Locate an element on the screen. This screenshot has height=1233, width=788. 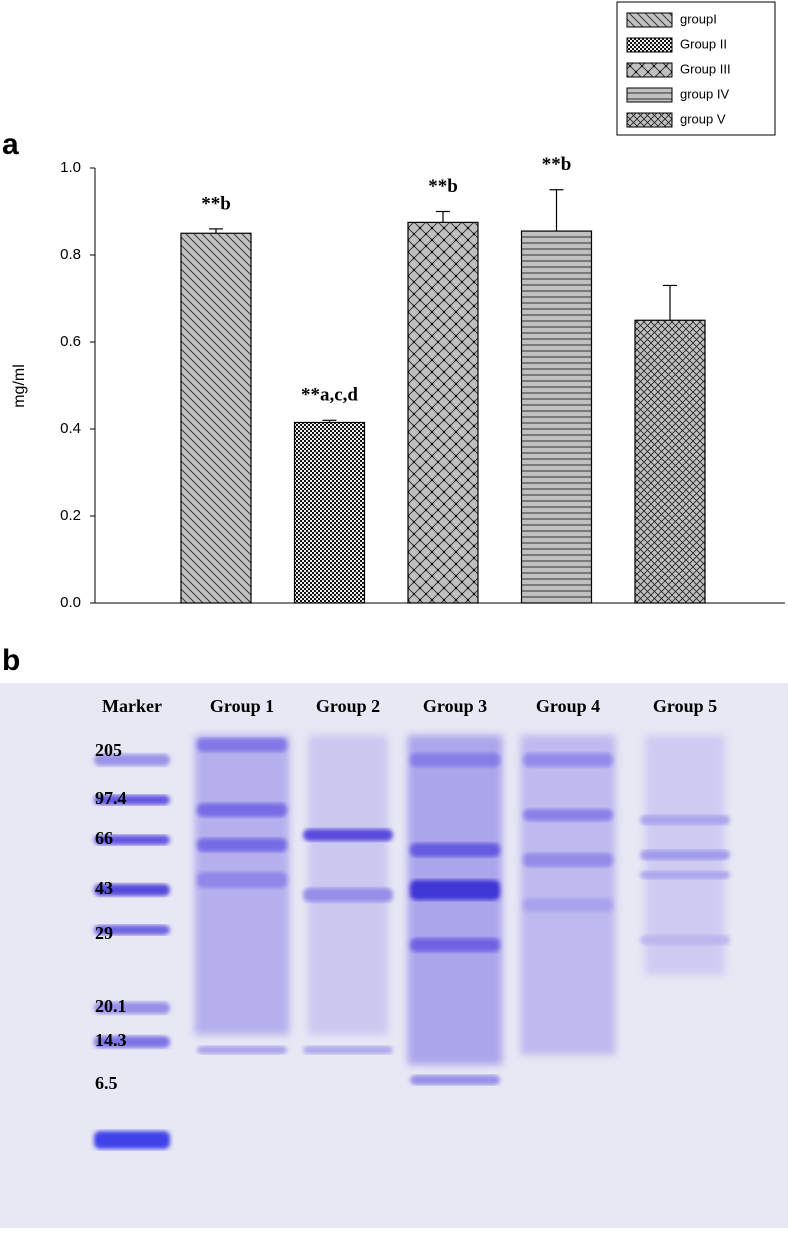
y-axis-label: mg/ml is located at coordinates (19, 386).